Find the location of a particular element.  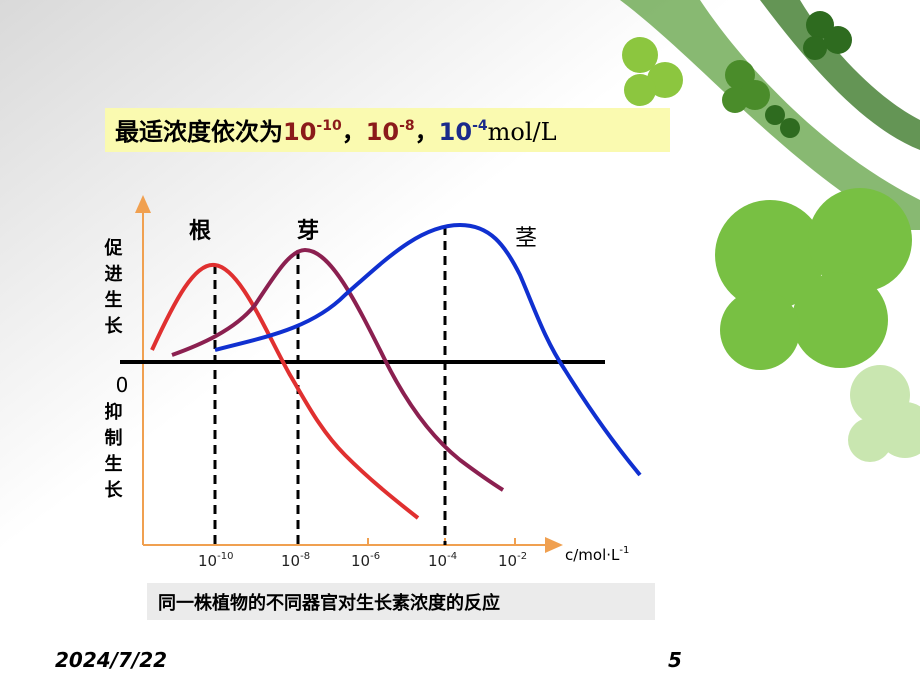

header-text: 最适浓度依次为10-10，10-8，10-4mol/L is located at coordinates (336, 132).